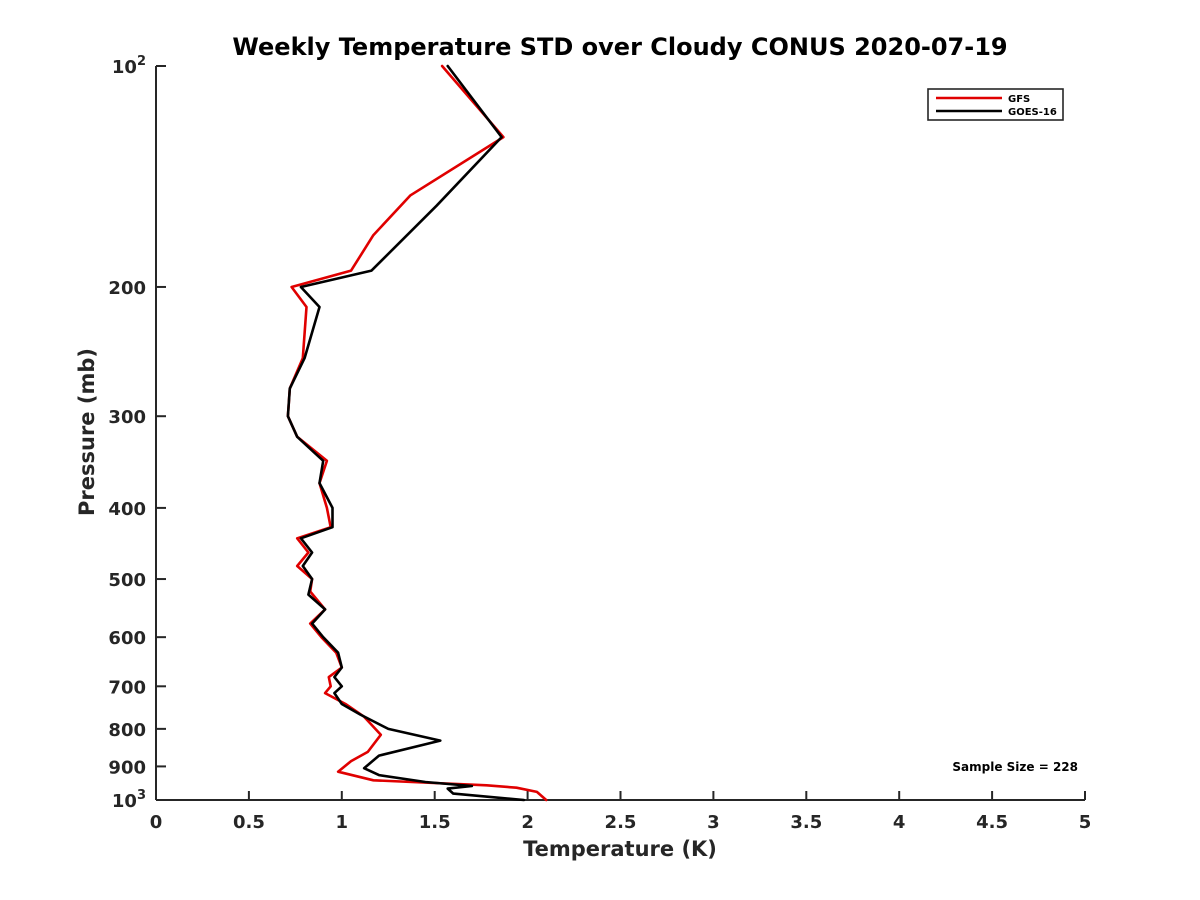 The image size is (1200, 900). Describe the element at coordinates (87, 432) in the screenshot. I see `y-axis-label: Pressure (mb)` at that location.